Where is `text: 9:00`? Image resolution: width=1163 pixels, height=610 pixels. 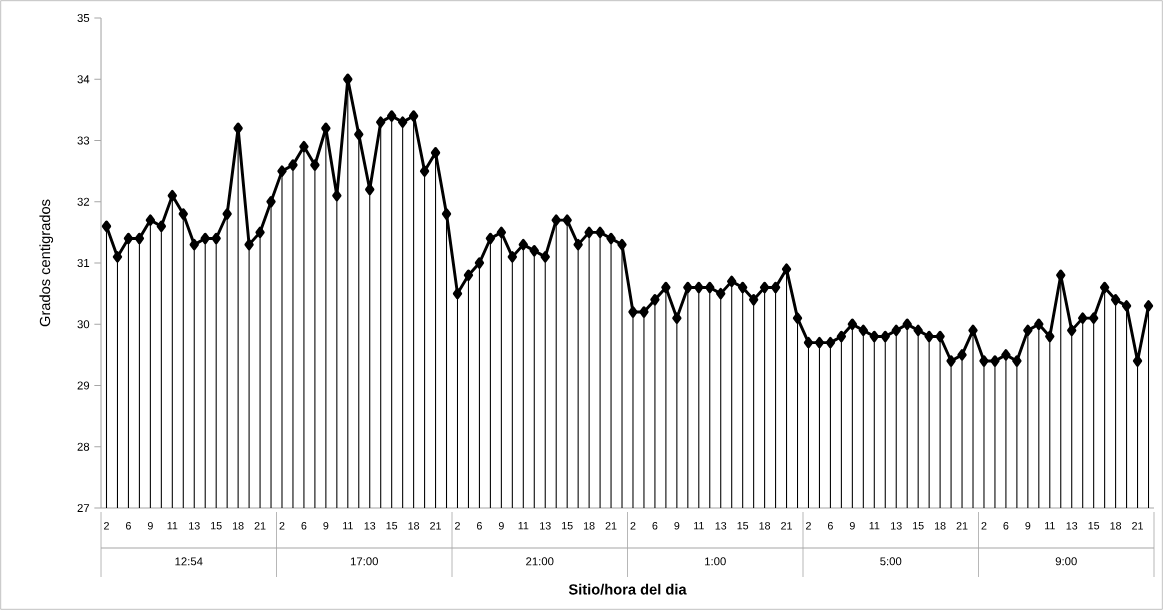 text: 9:00 is located at coordinates (1066, 561).